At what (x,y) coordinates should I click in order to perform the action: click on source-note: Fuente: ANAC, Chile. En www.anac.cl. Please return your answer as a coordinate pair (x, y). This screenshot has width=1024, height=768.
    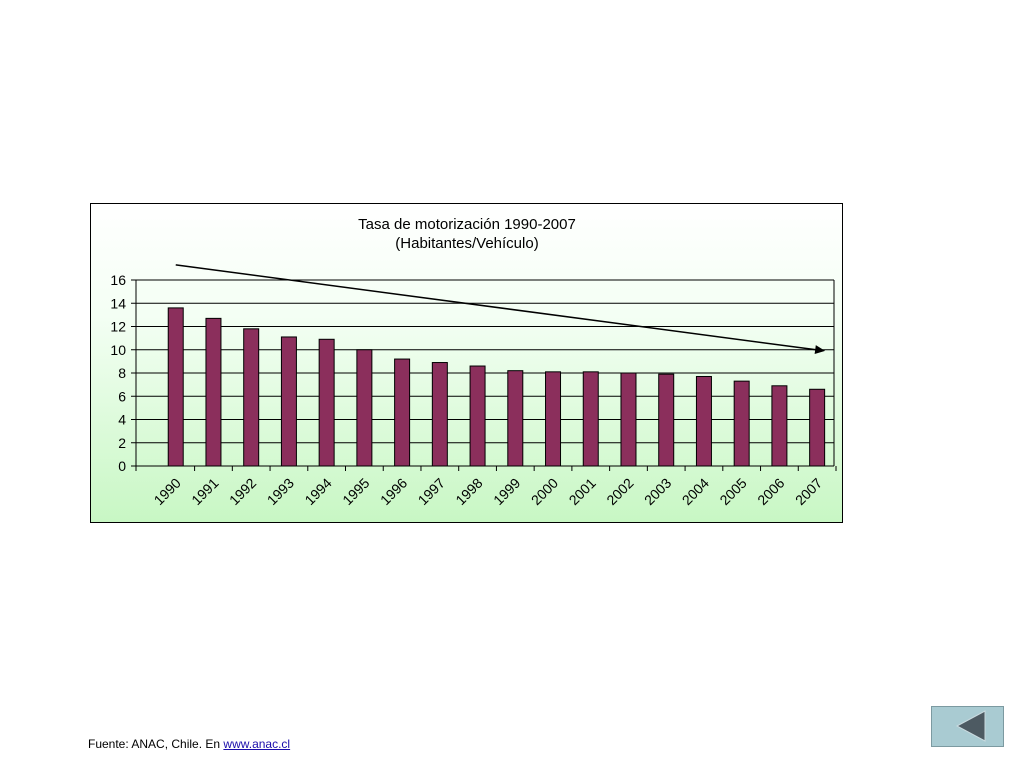
    Looking at the image, I should click on (189, 744).